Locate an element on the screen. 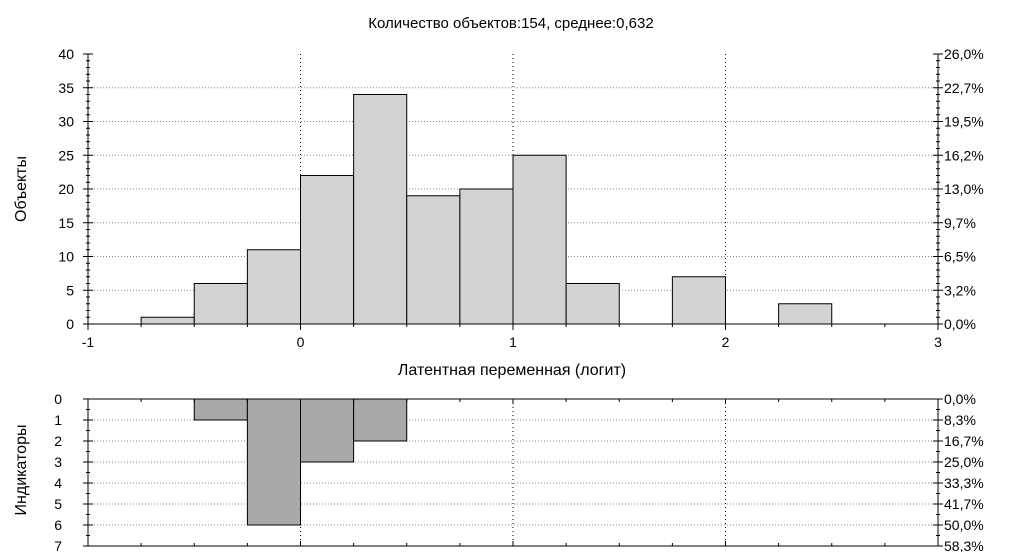 This screenshot has height=552, width=1014. bottom-y-tick-label: 5 is located at coordinates (58, 504).